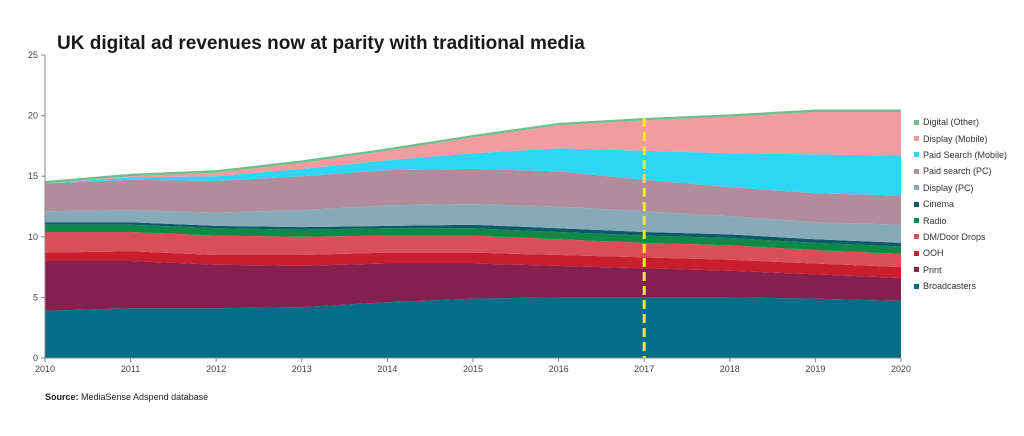 This screenshot has width=1024, height=436. What do you see at coordinates (143, 397) in the screenshot?
I see `source-text: MediaSense Adspend database` at bounding box center [143, 397].